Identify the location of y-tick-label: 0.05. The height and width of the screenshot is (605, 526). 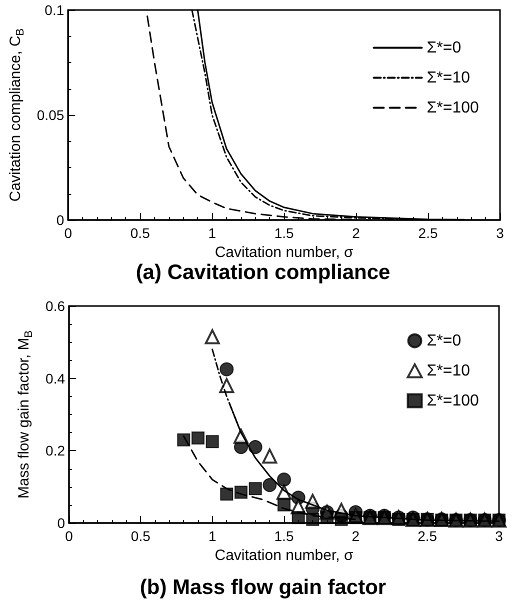
(50, 115).